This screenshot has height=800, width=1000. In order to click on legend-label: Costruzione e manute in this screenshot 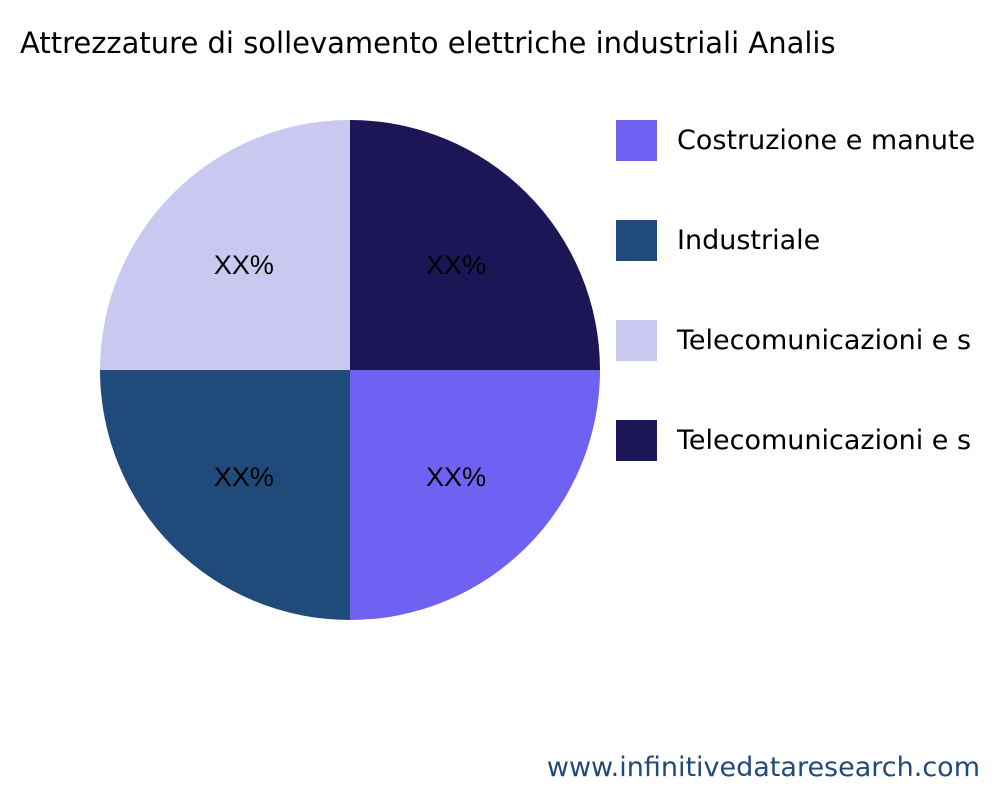, I will do `click(826, 140)`.